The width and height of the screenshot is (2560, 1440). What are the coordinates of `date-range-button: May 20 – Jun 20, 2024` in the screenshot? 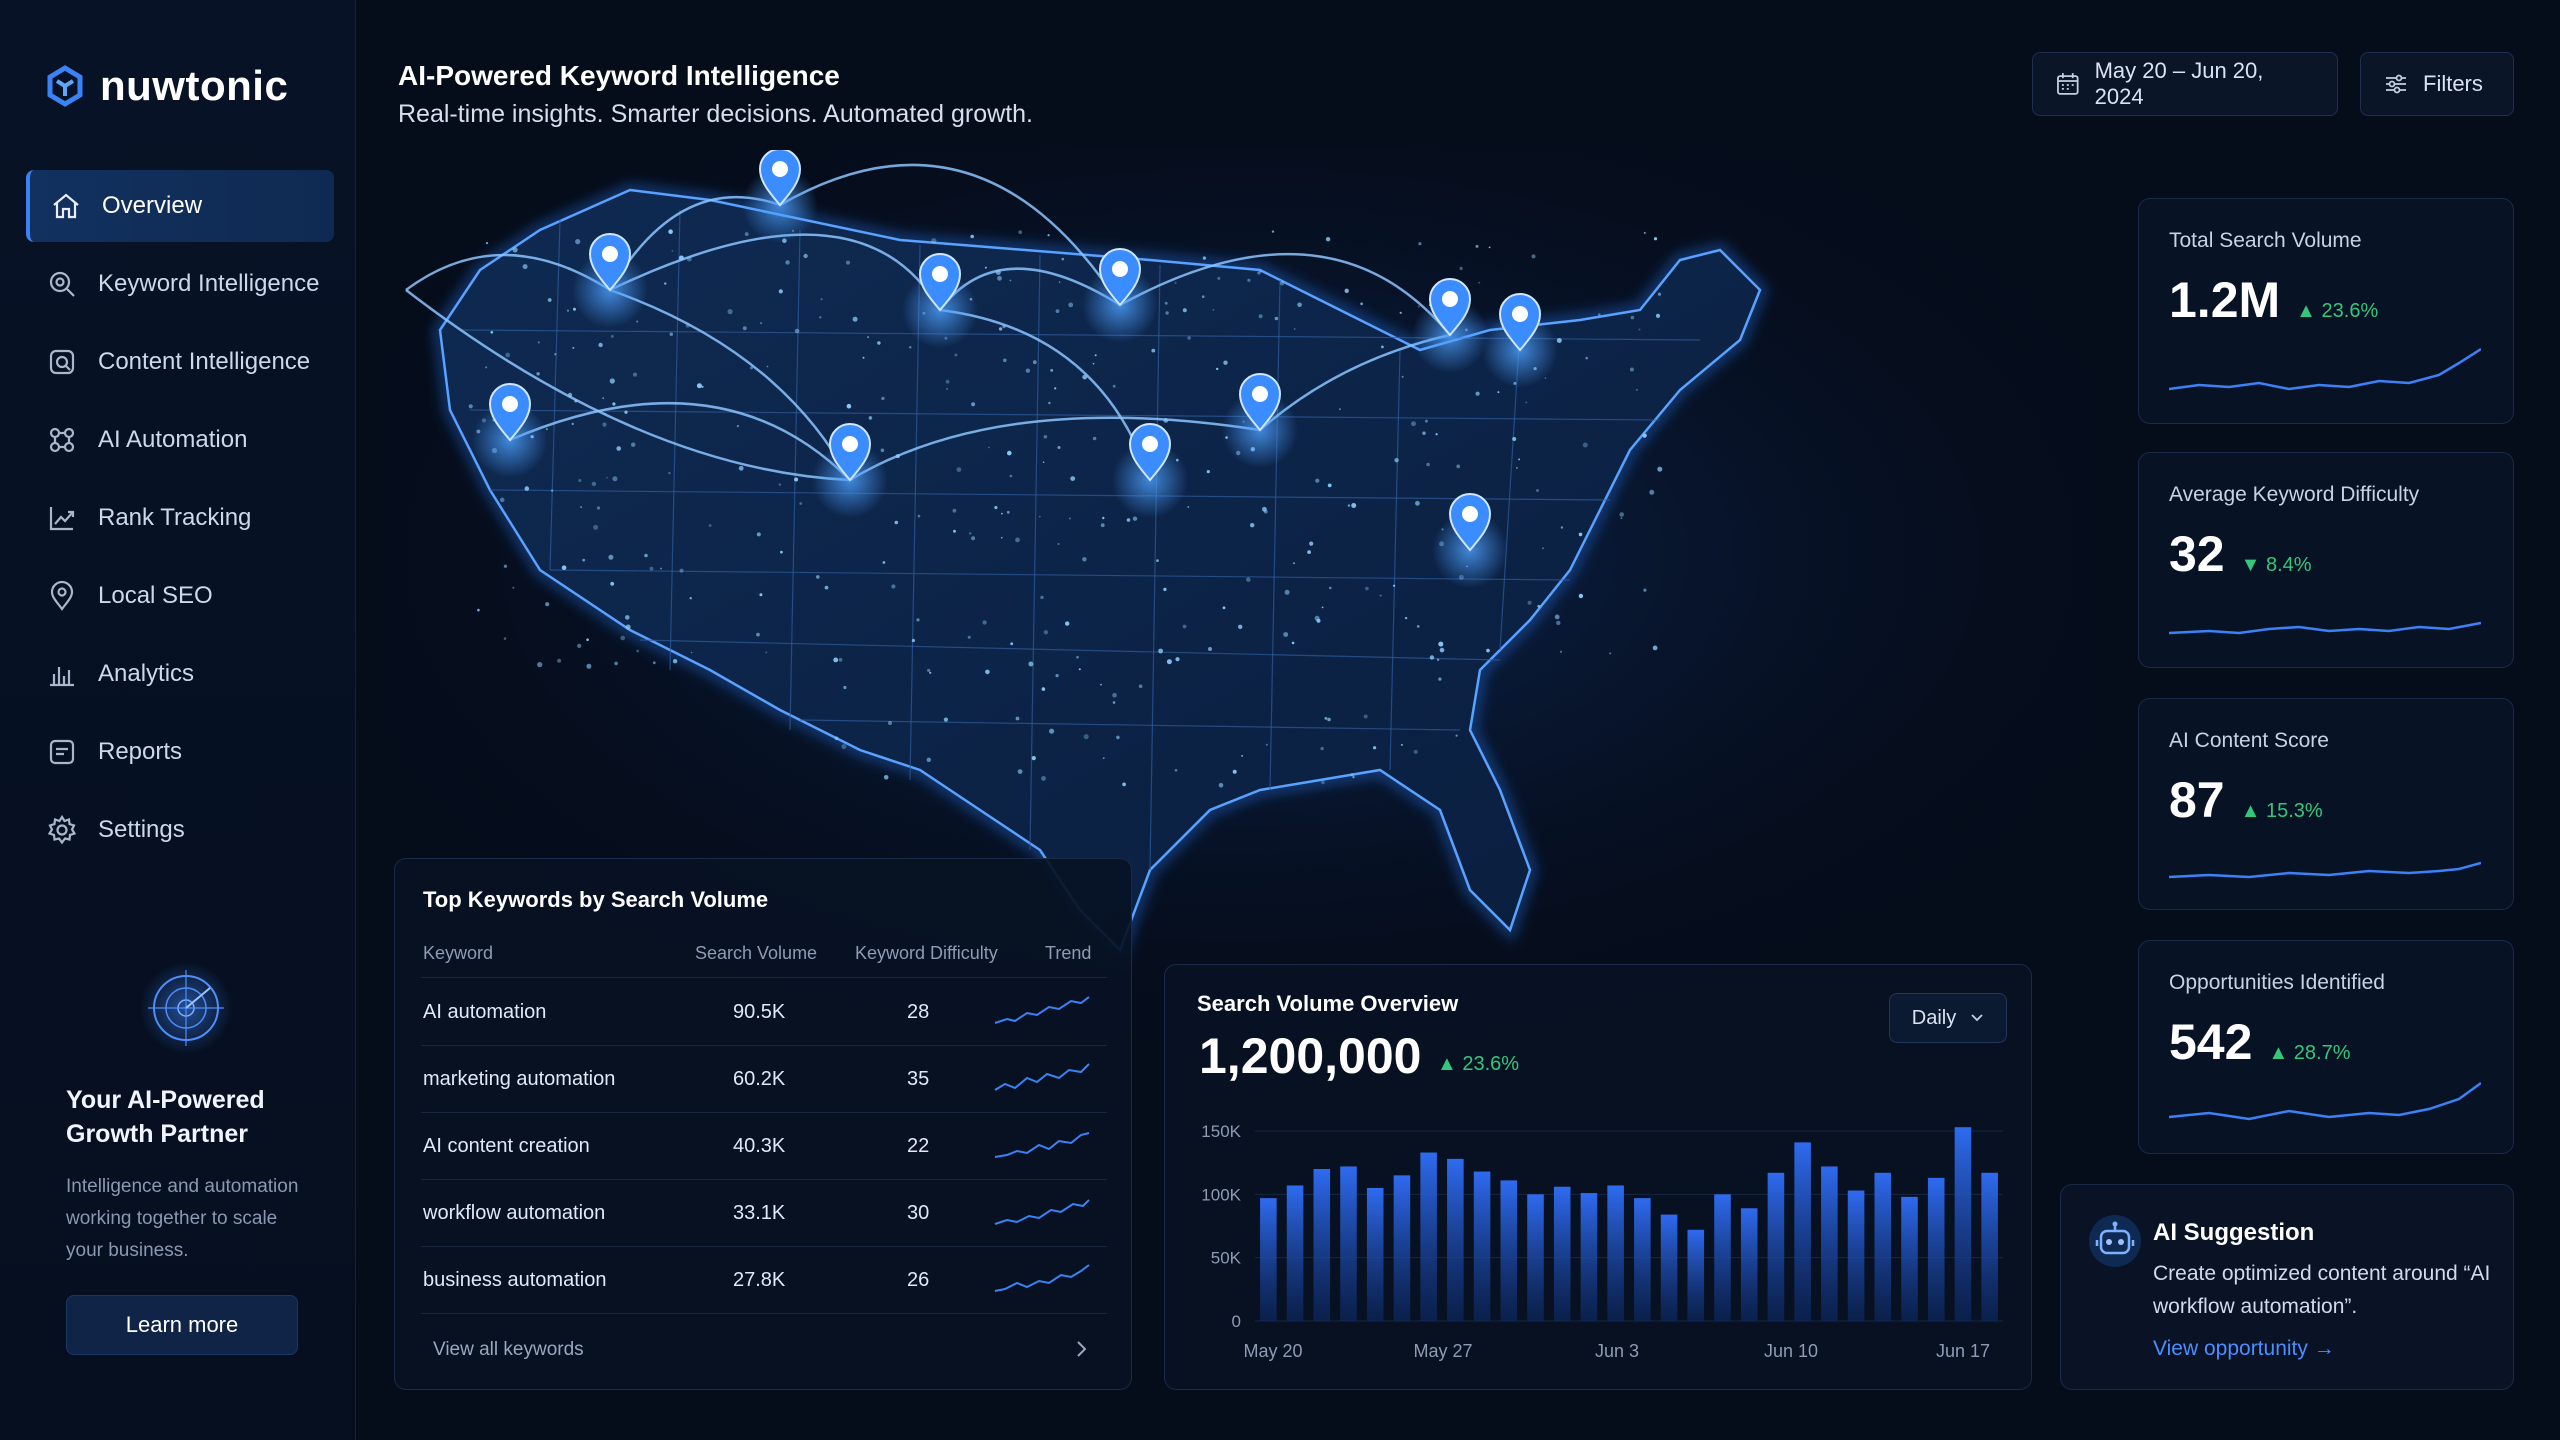 It's located at (2185, 84).